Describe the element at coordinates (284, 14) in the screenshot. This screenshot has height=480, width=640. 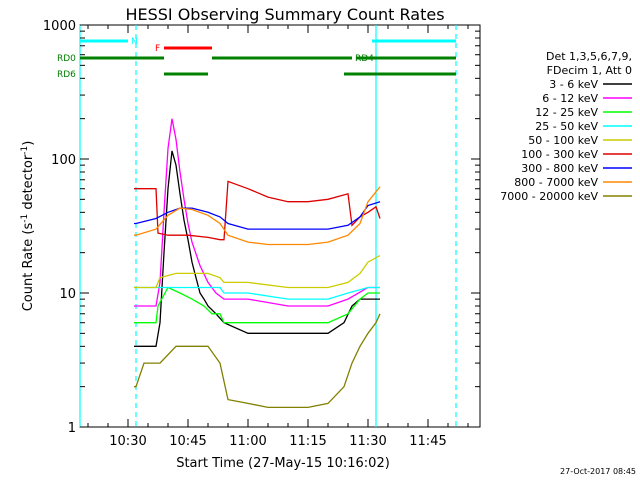
I see `chart-title: HESSI Observing Summary Count Rates` at that location.